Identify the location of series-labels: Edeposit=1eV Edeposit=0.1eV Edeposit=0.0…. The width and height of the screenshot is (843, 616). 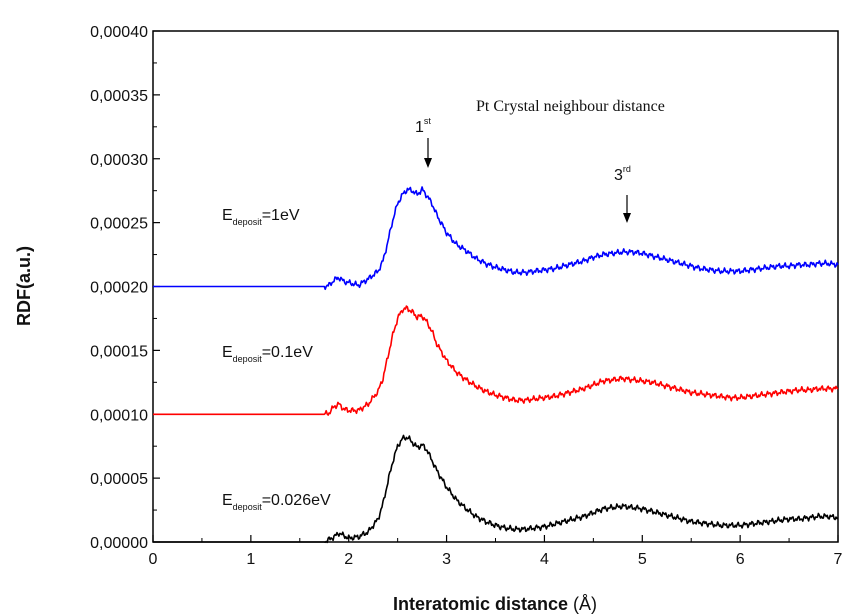
(276, 359).